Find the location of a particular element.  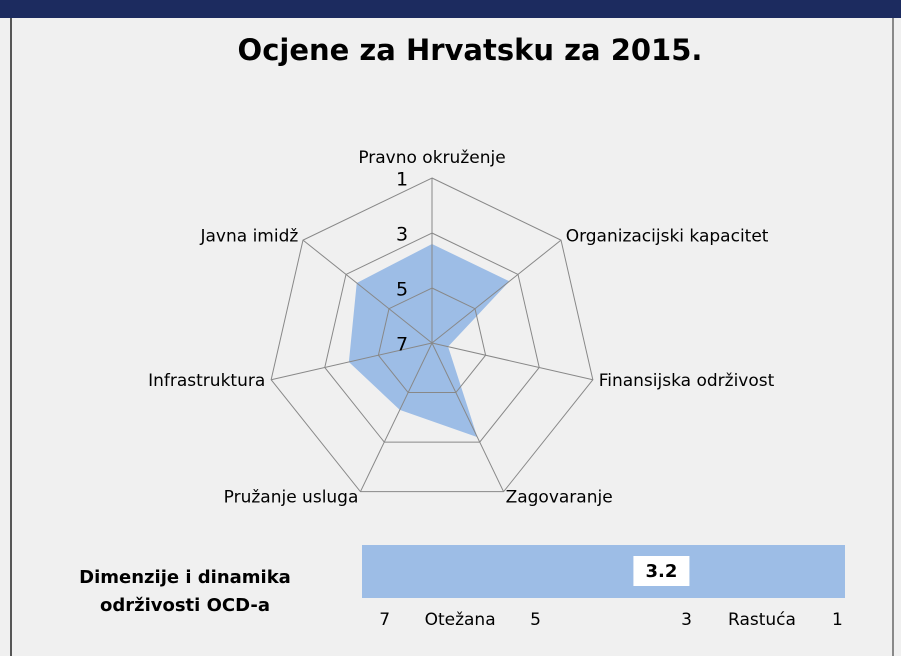

category-label: Finansijska održivost is located at coordinates (687, 381).